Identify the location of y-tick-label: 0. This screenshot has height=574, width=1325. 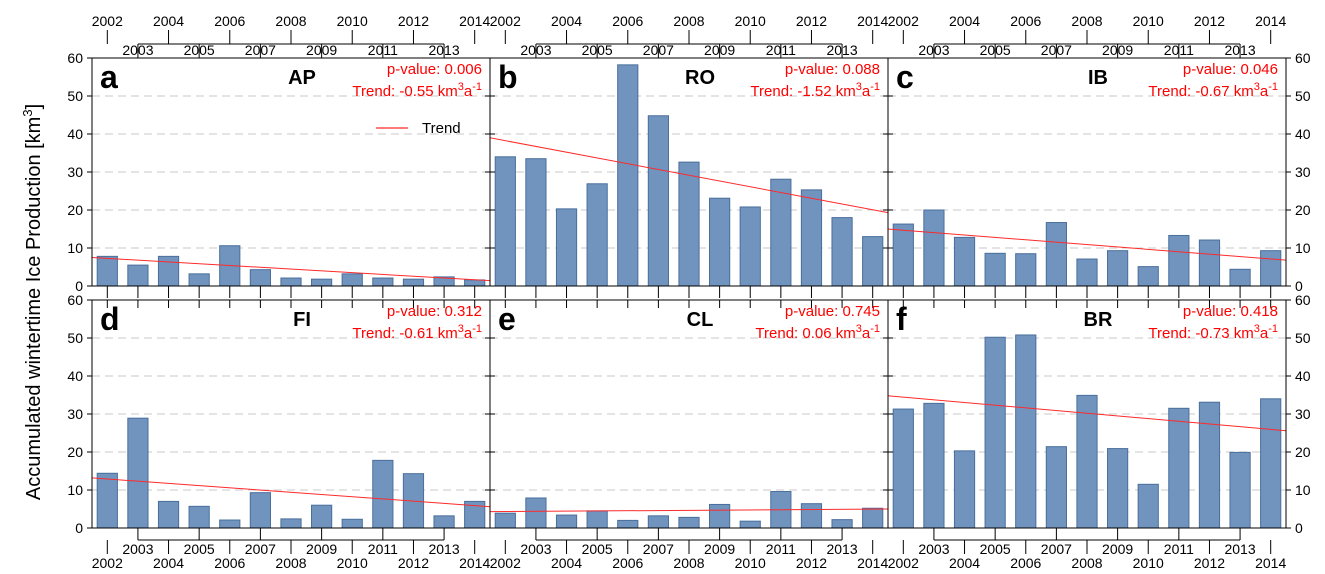
(79, 286).